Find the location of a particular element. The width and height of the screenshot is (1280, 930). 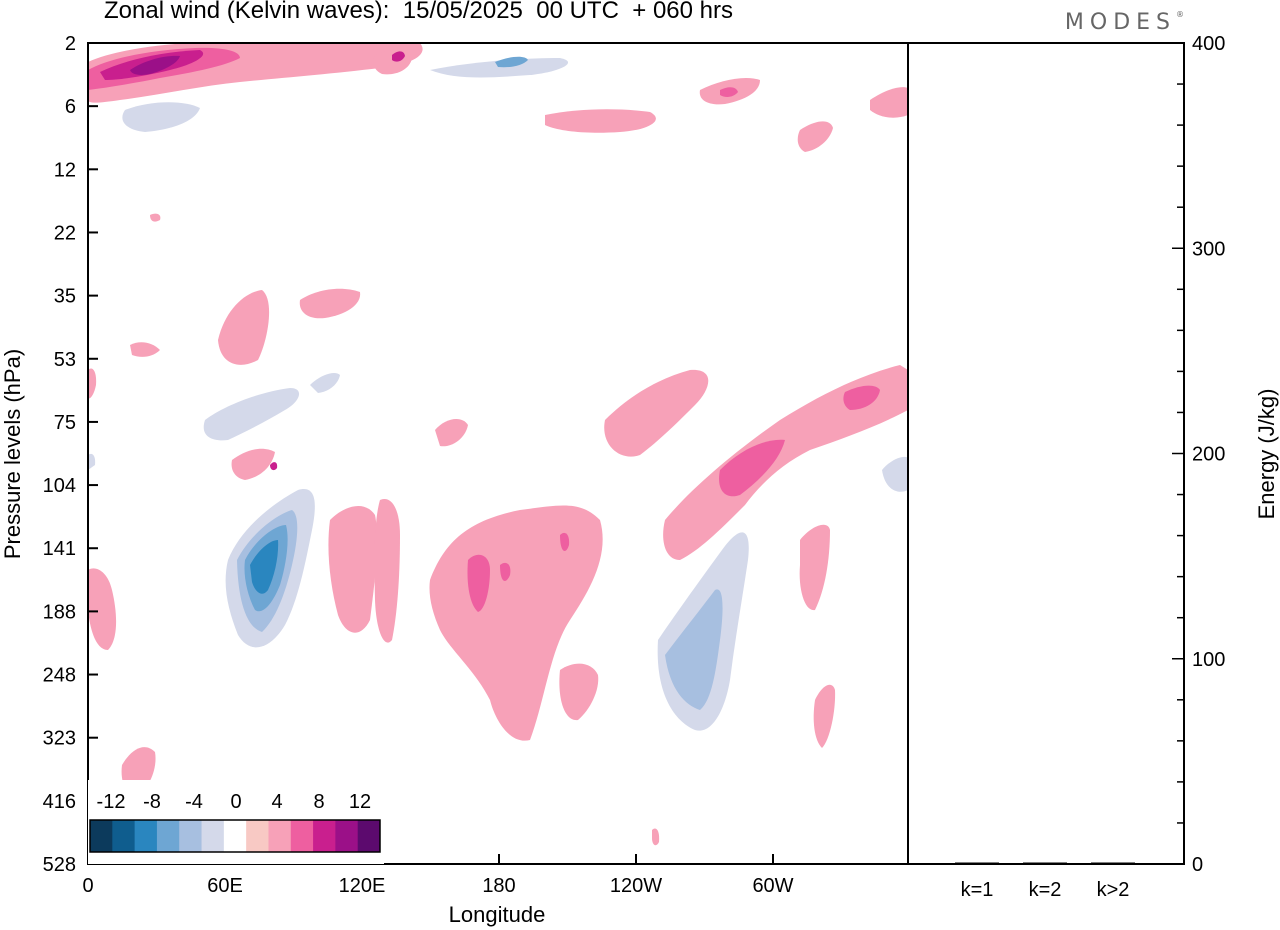

energy-tick-label: 400 is located at coordinates (1208, 44).